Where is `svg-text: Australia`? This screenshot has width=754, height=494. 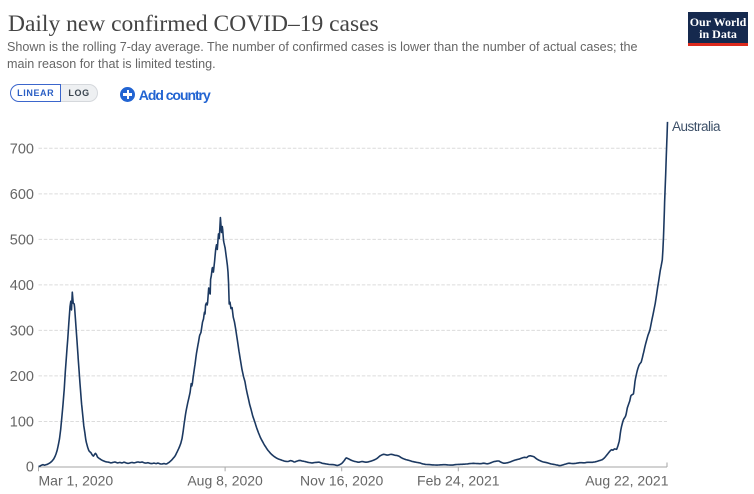
svg-text: Australia is located at coordinates (696, 126).